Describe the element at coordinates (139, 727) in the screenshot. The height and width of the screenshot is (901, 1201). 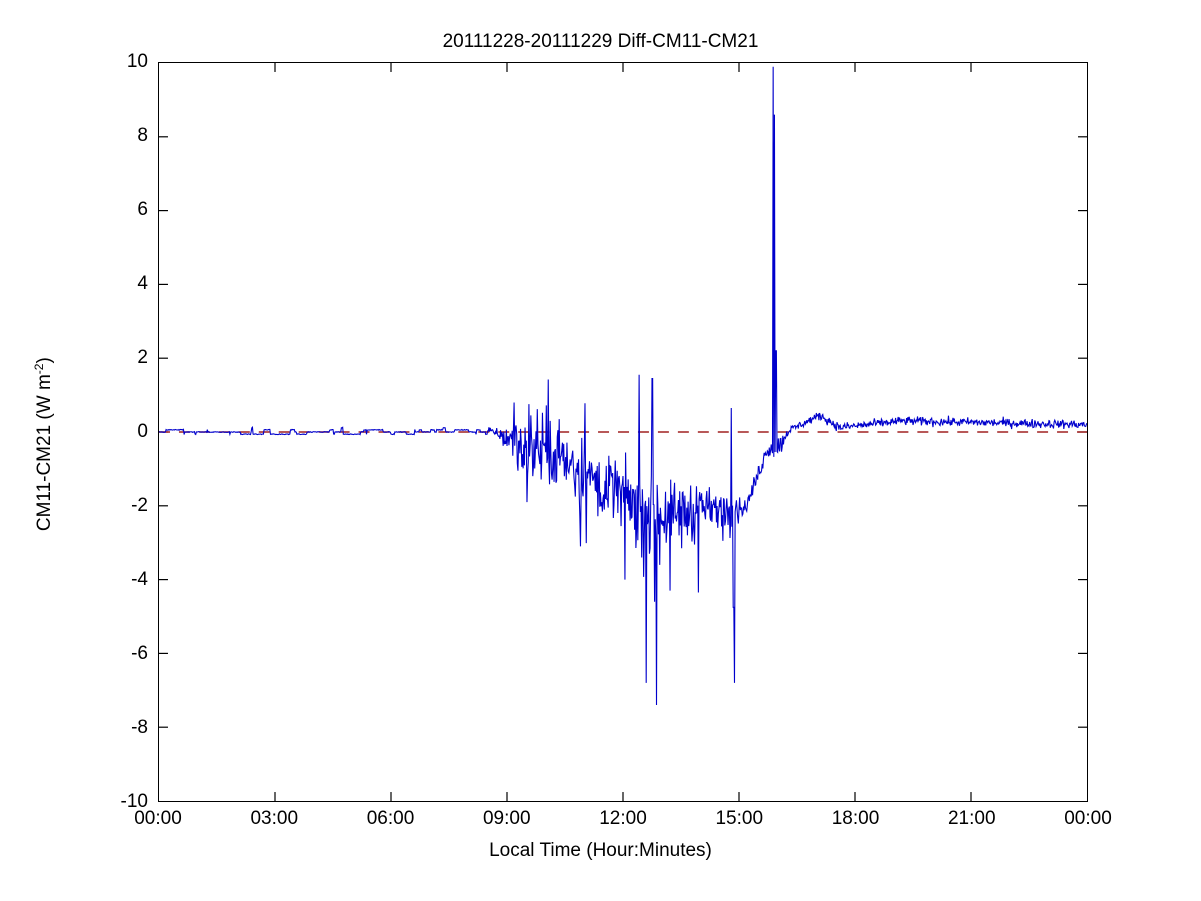
I see `y-tick-label: -8` at that location.